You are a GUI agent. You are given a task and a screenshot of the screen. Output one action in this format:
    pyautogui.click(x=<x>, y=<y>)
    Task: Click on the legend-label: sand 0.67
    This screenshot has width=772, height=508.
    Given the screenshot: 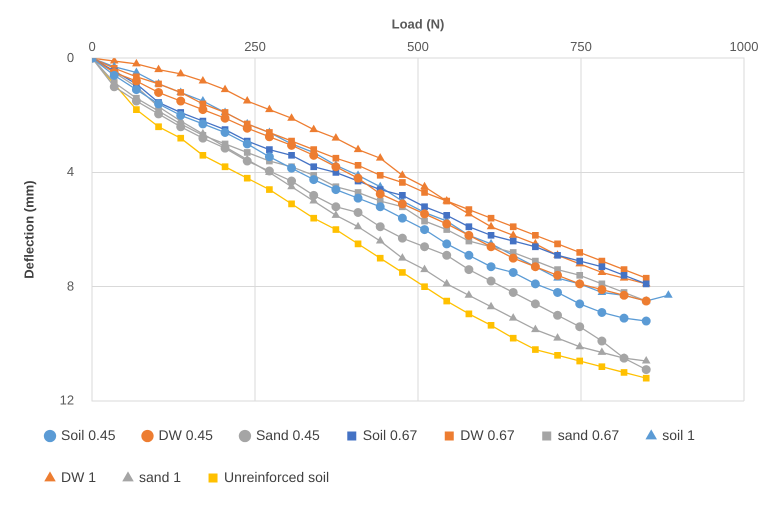 What is the action you would take?
    pyautogui.click(x=589, y=434)
    